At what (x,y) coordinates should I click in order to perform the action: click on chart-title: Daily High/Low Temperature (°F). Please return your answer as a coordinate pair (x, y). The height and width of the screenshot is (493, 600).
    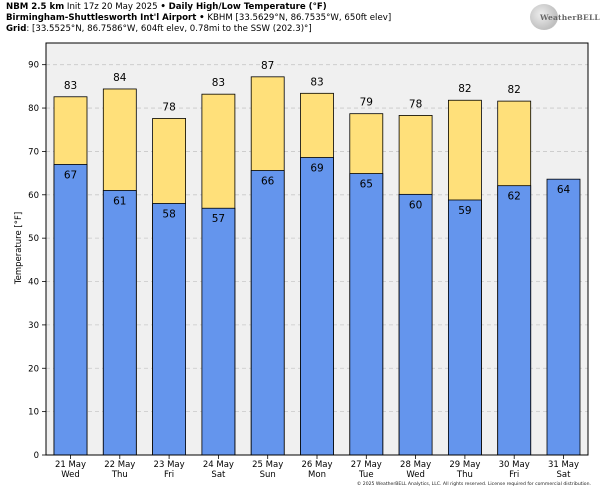
    Looking at the image, I should click on (247, 7).